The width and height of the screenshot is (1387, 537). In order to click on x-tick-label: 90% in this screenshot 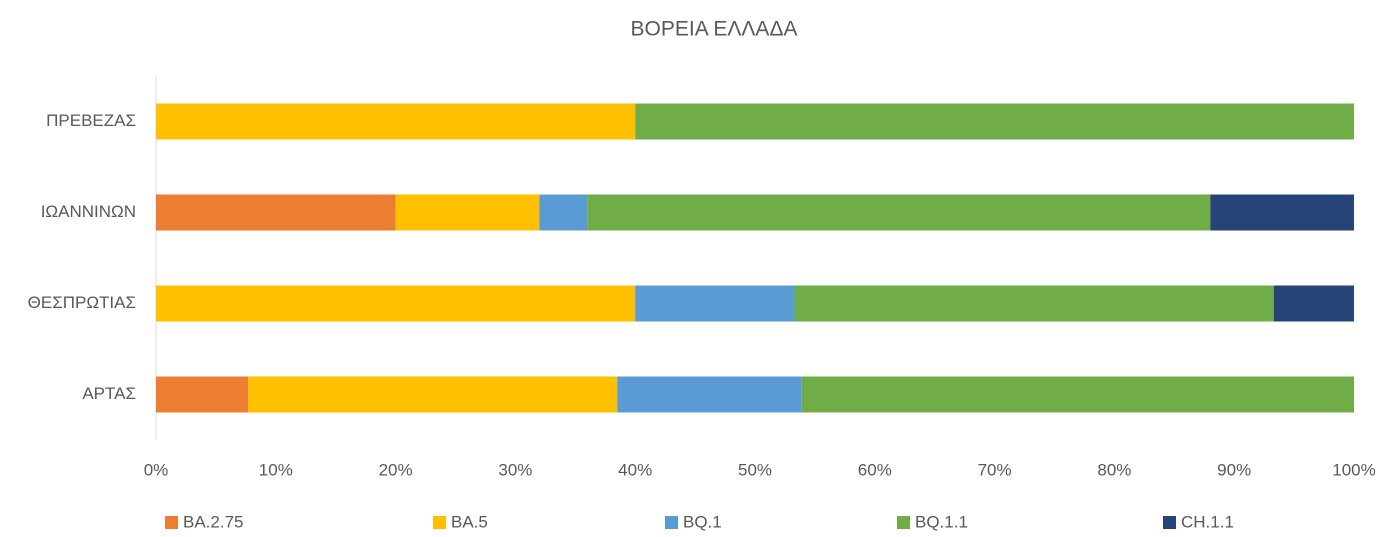, I will do `click(1234, 469)`.